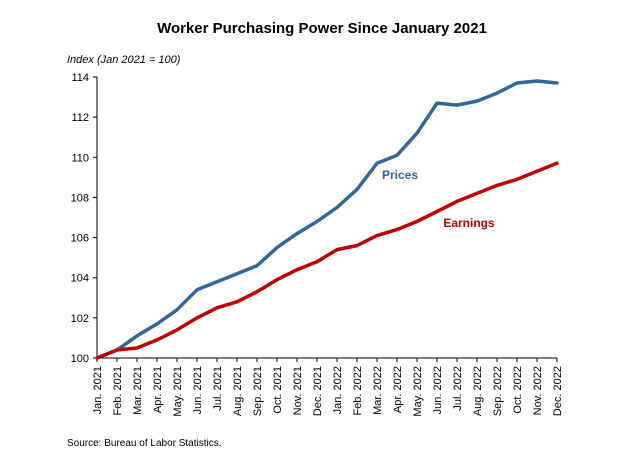 This screenshot has width=644, height=466. What do you see at coordinates (298, 390) in the screenshot?
I see `x-tick-label: Nov. 2021` at bounding box center [298, 390].